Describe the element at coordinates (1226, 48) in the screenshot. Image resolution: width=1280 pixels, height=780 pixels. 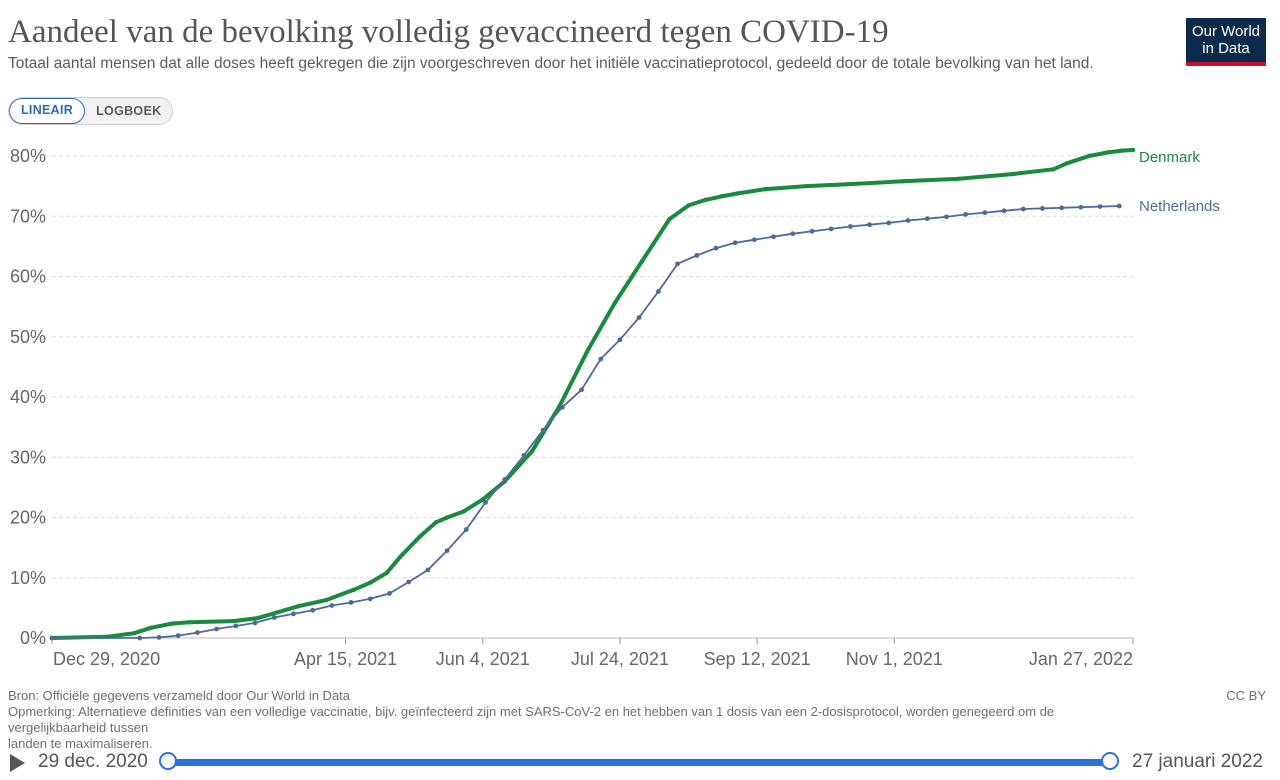
I see `logo-line-2: in Data` at that location.